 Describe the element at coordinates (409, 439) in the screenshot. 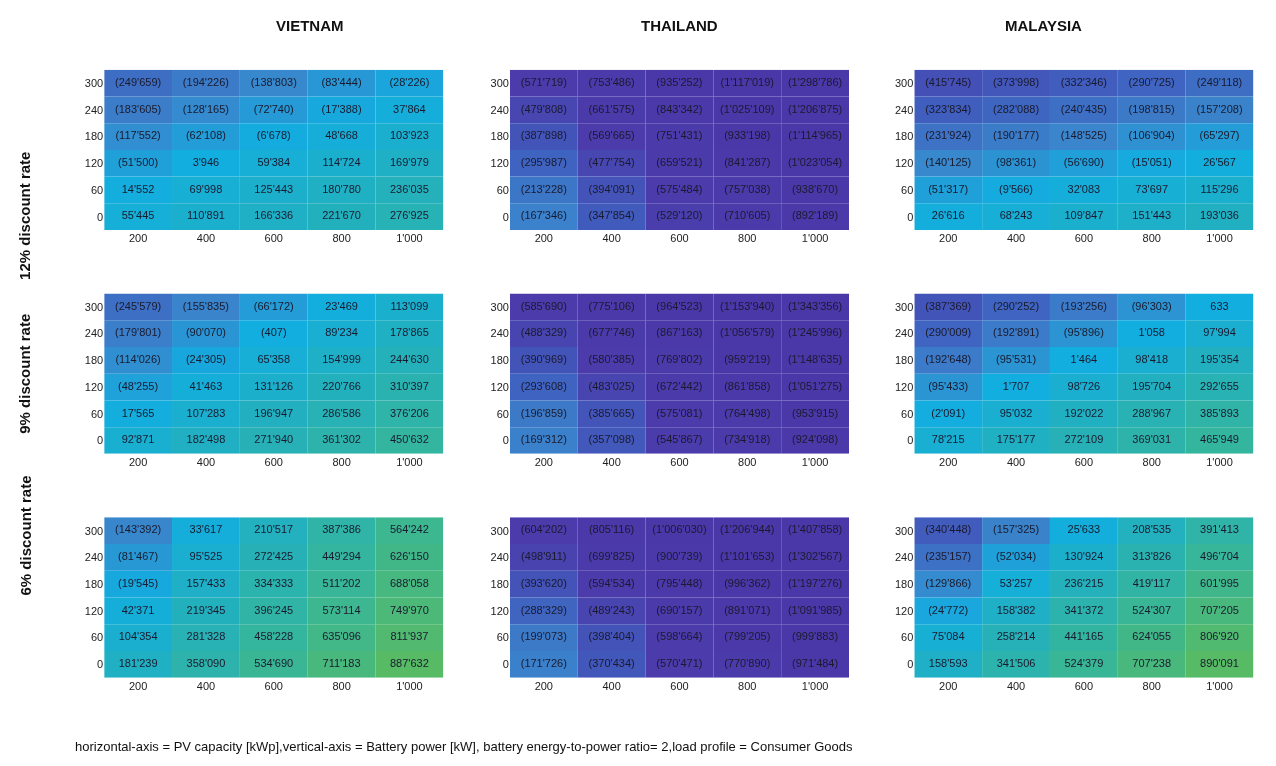

I see `data-label: 450'632` at that location.